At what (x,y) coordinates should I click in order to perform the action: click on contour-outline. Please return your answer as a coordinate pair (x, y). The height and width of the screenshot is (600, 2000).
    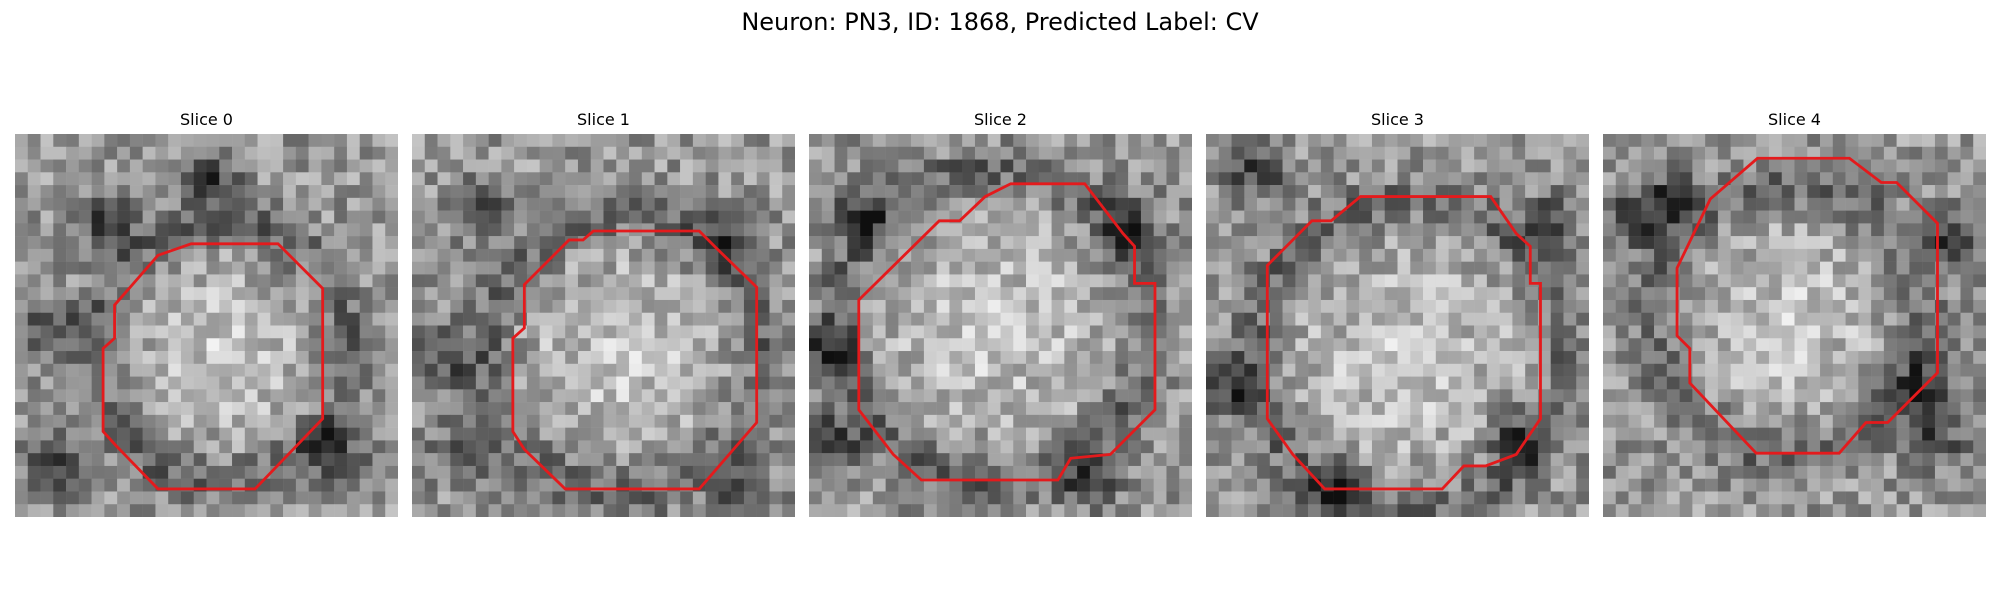
    Looking at the image, I should click on (1807, 305).